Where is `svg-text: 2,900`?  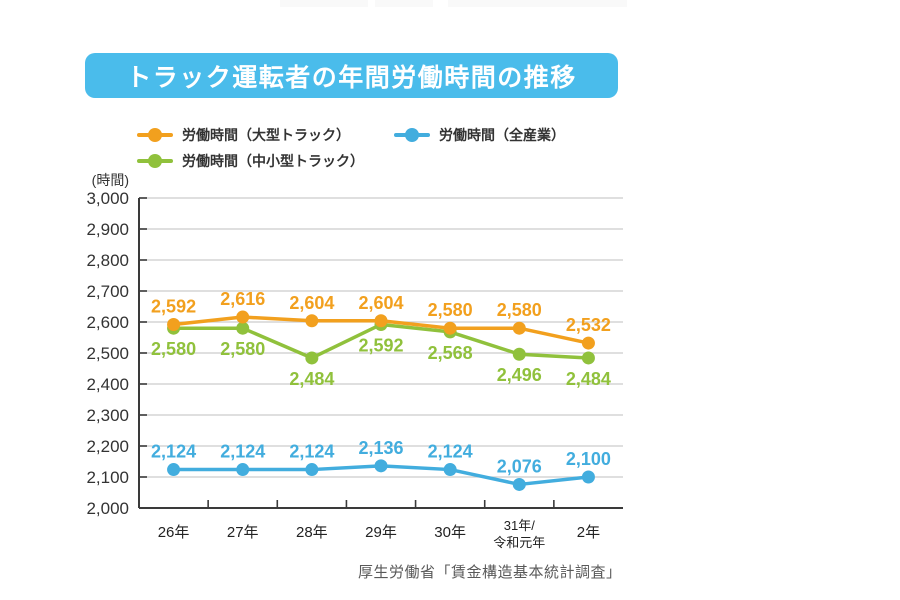 svg-text: 2,900 is located at coordinates (107, 229).